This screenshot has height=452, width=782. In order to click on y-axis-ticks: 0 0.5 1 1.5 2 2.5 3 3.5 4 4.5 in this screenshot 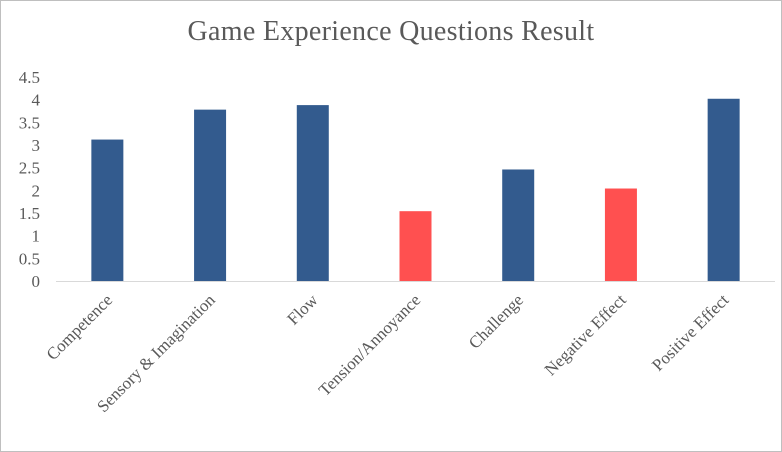, I will do `click(30, 179)`.